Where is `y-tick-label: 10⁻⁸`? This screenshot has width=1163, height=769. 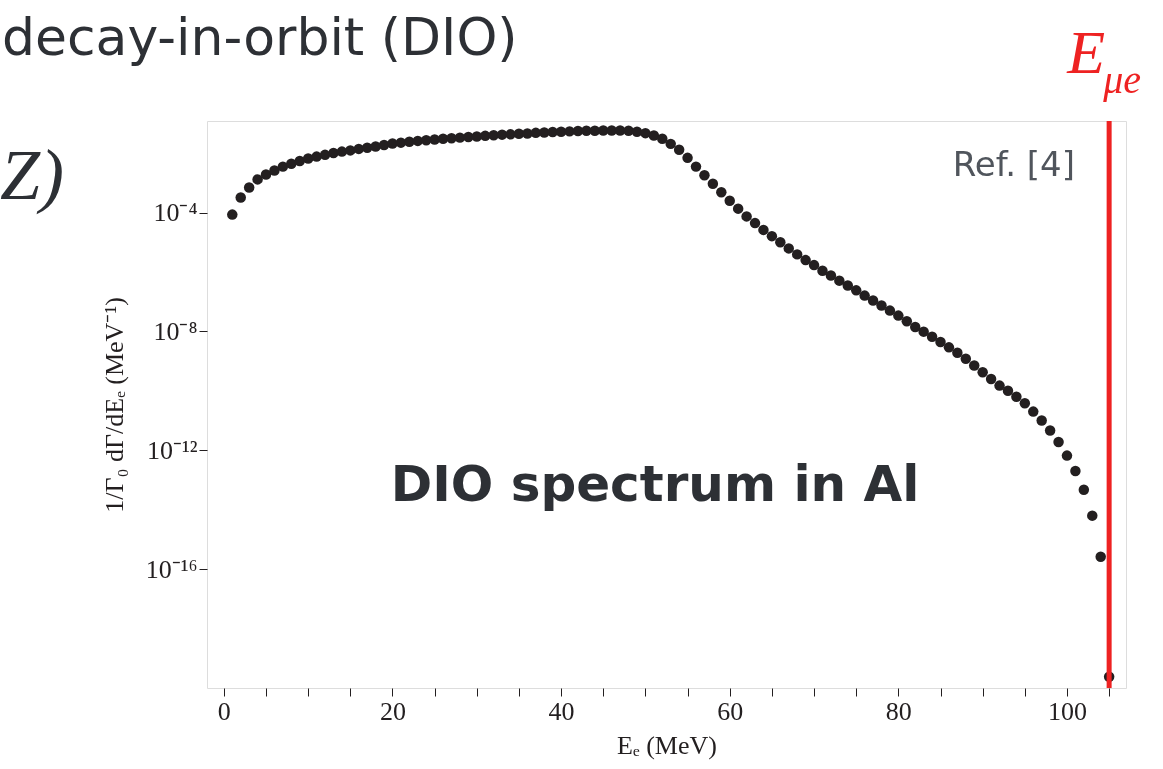
y-tick-label: 10⁻⁸ is located at coordinates (175, 331).